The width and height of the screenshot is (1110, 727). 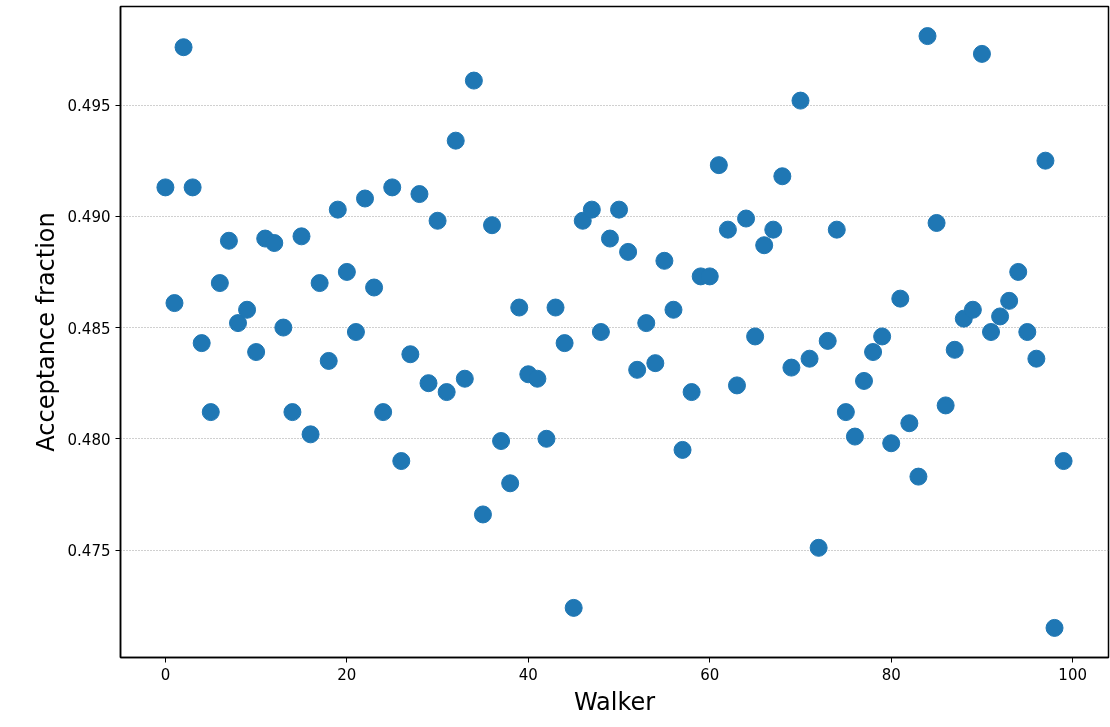 What do you see at coordinates (165, 674) in the screenshot?
I see `x-tick-label: 0` at bounding box center [165, 674].